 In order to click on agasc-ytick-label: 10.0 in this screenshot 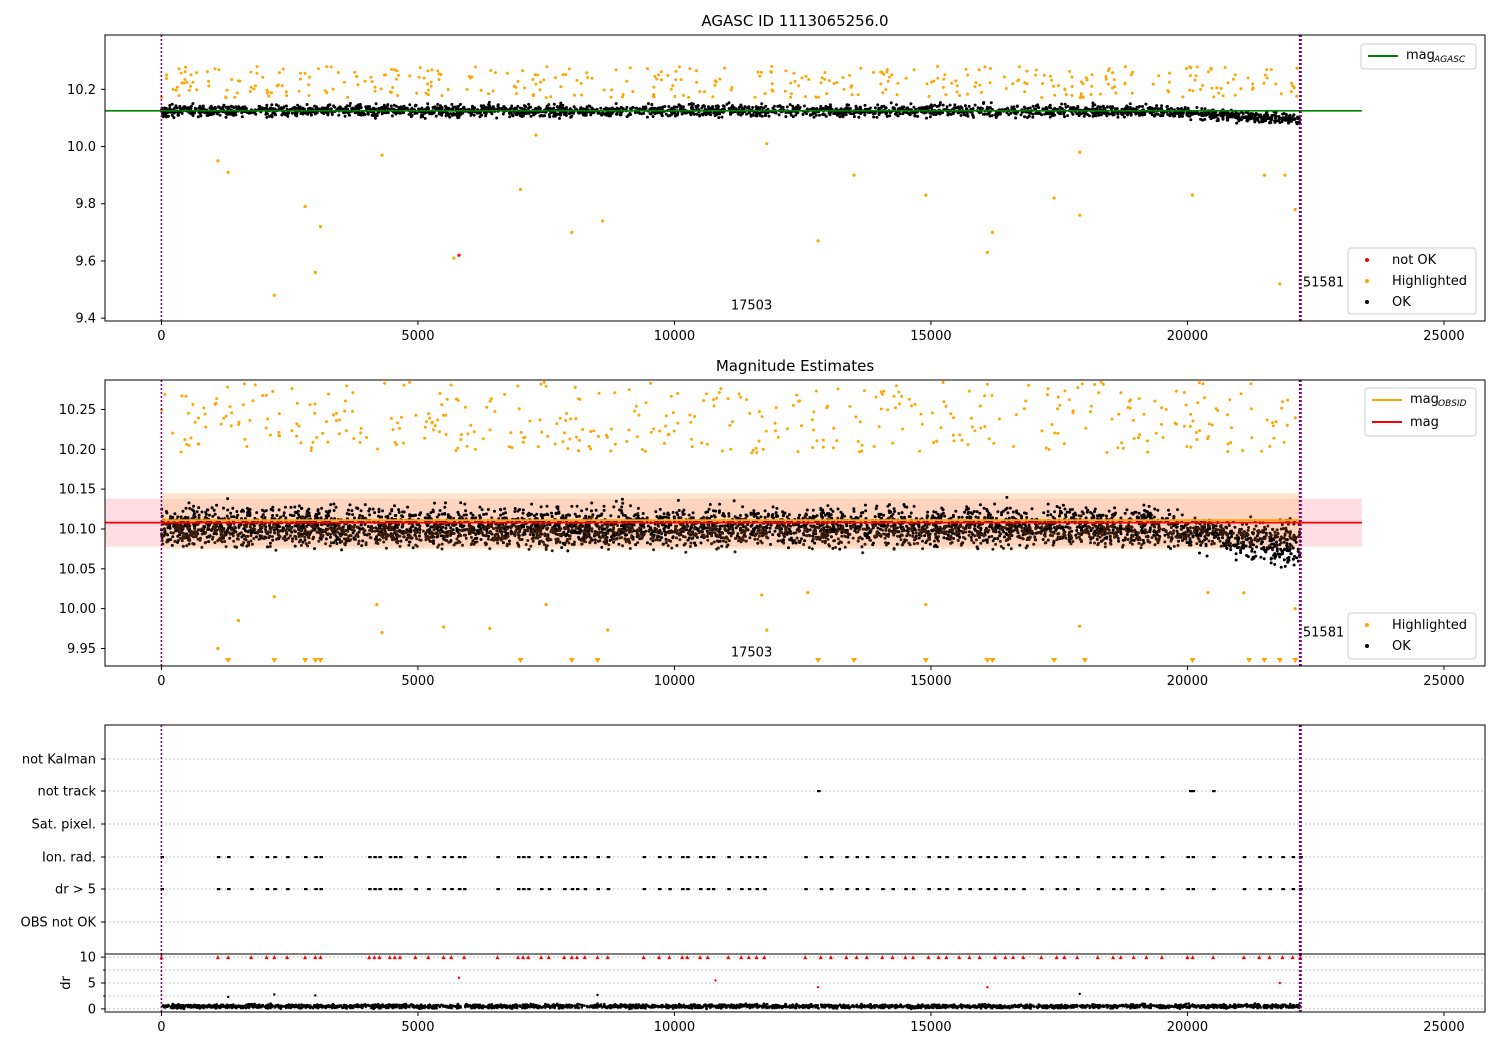, I will do `click(81, 147)`.